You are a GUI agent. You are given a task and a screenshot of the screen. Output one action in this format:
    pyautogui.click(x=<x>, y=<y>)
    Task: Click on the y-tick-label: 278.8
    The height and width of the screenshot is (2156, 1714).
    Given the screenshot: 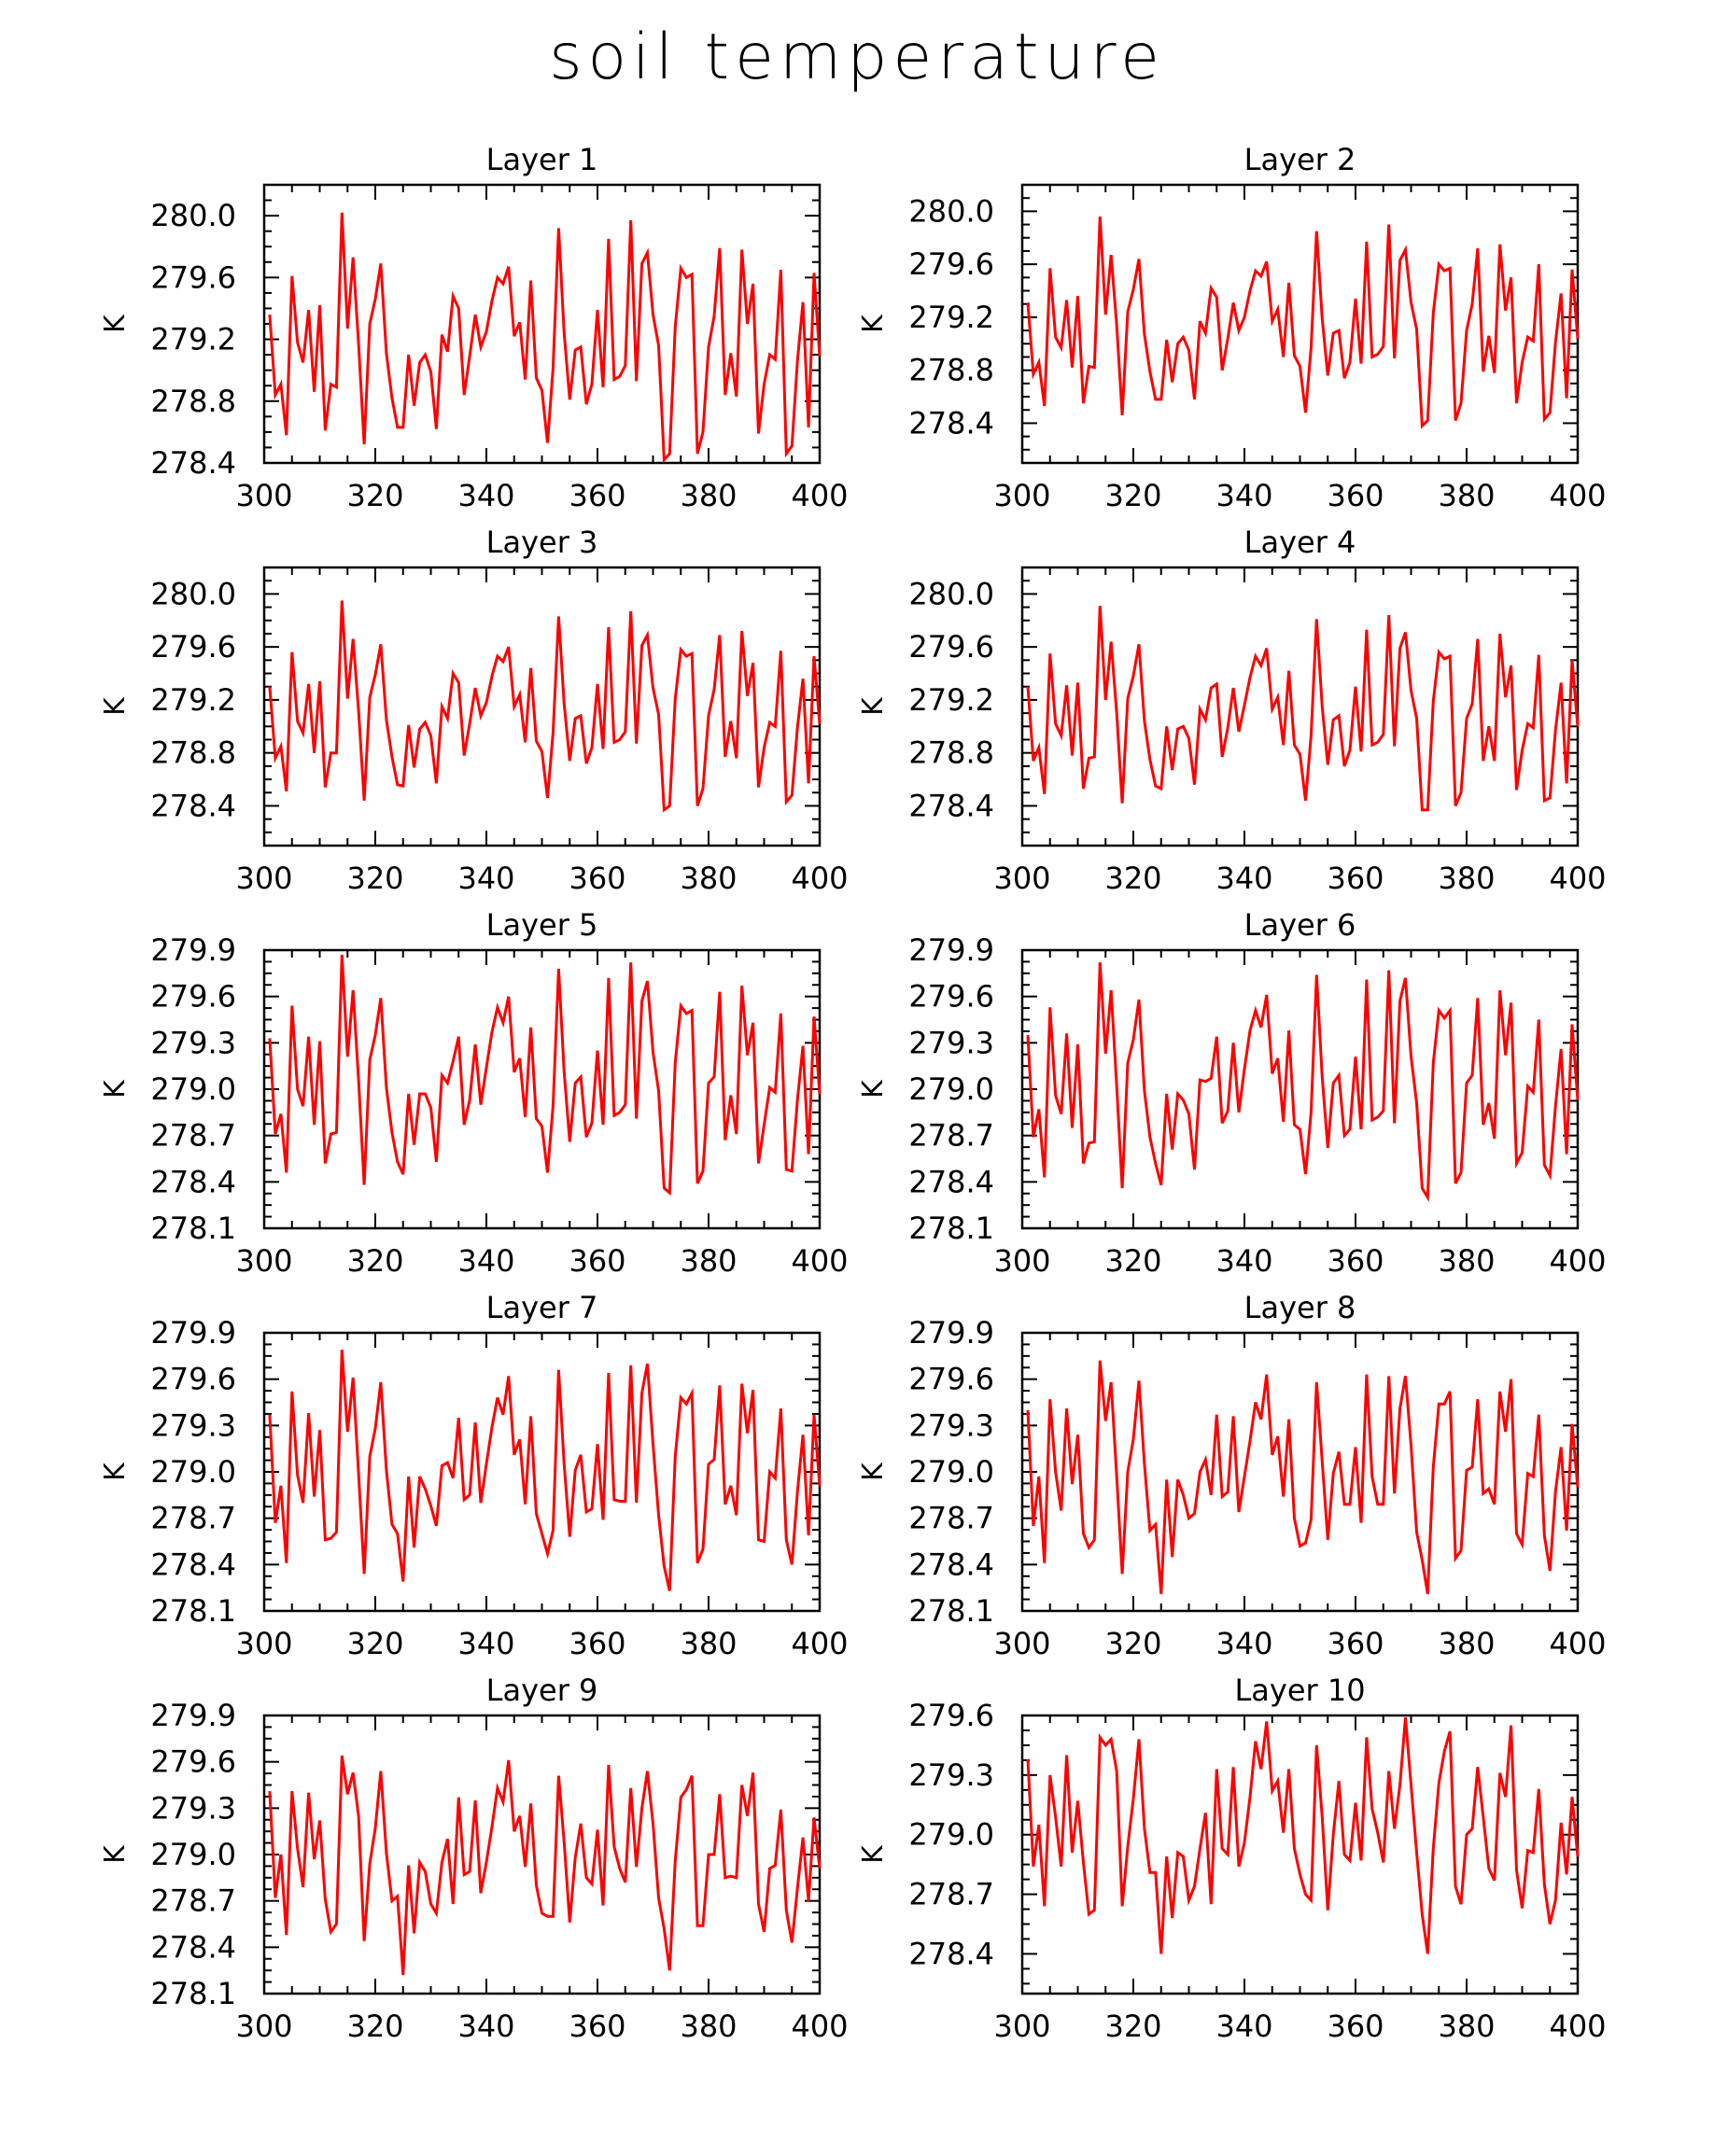 What is the action you would take?
    pyautogui.click(x=193, y=753)
    